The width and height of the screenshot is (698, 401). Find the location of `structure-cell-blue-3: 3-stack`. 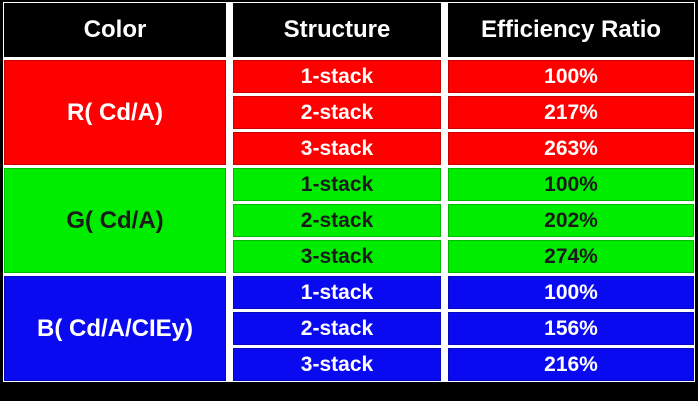

structure-cell-blue-3: 3-stack is located at coordinates (337, 364).